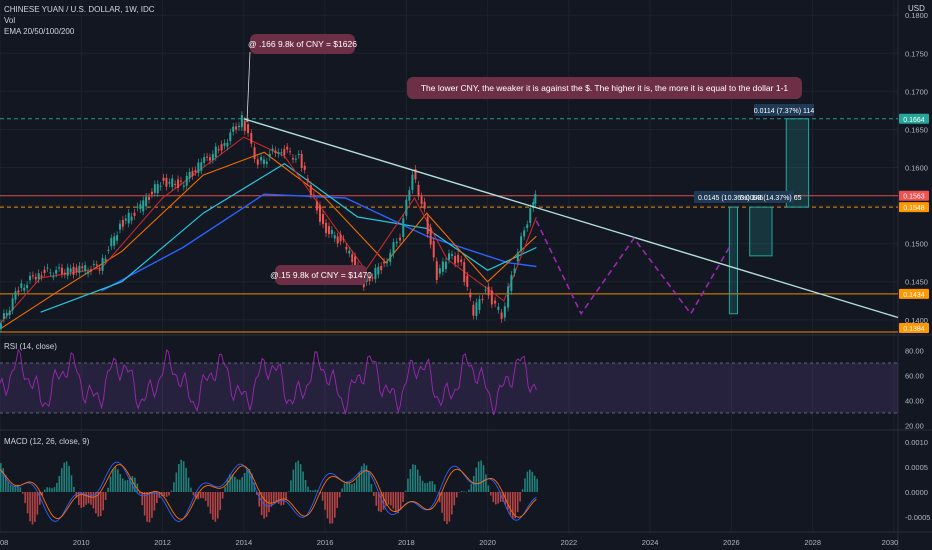 This screenshot has height=550, width=932. Describe the element at coordinates (914, 426) in the screenshot. I see `rsi-tick-label: 20.00` at that location.